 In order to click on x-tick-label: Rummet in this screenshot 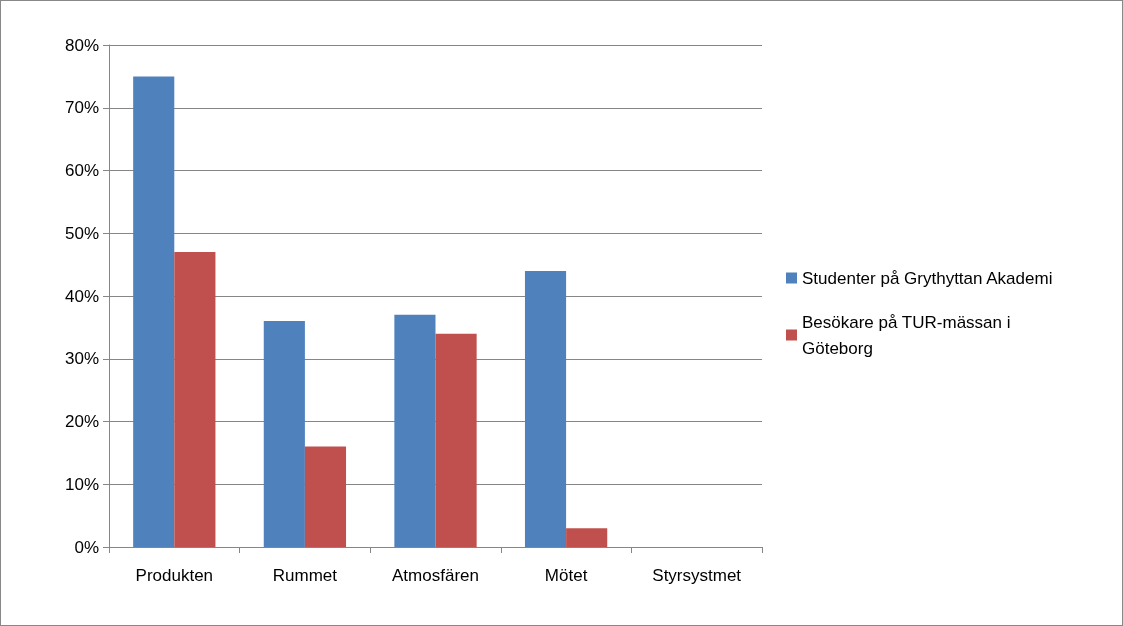, I will do `click(305, 575)`.